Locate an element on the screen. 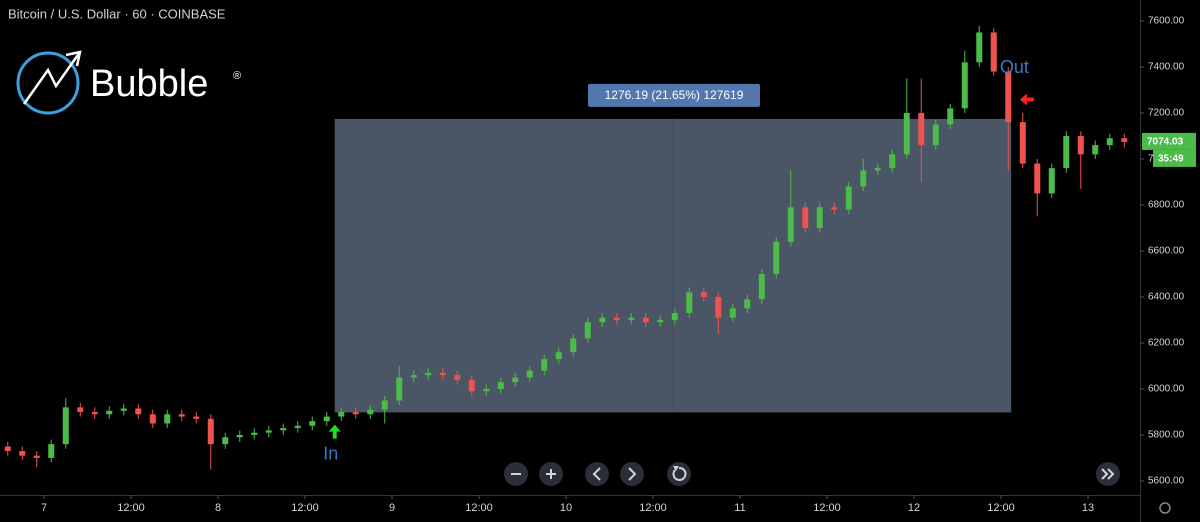 Image resolution: width=1200 pixels, height=522 pixels. entry-label: In is located at coordinates (330, 453).